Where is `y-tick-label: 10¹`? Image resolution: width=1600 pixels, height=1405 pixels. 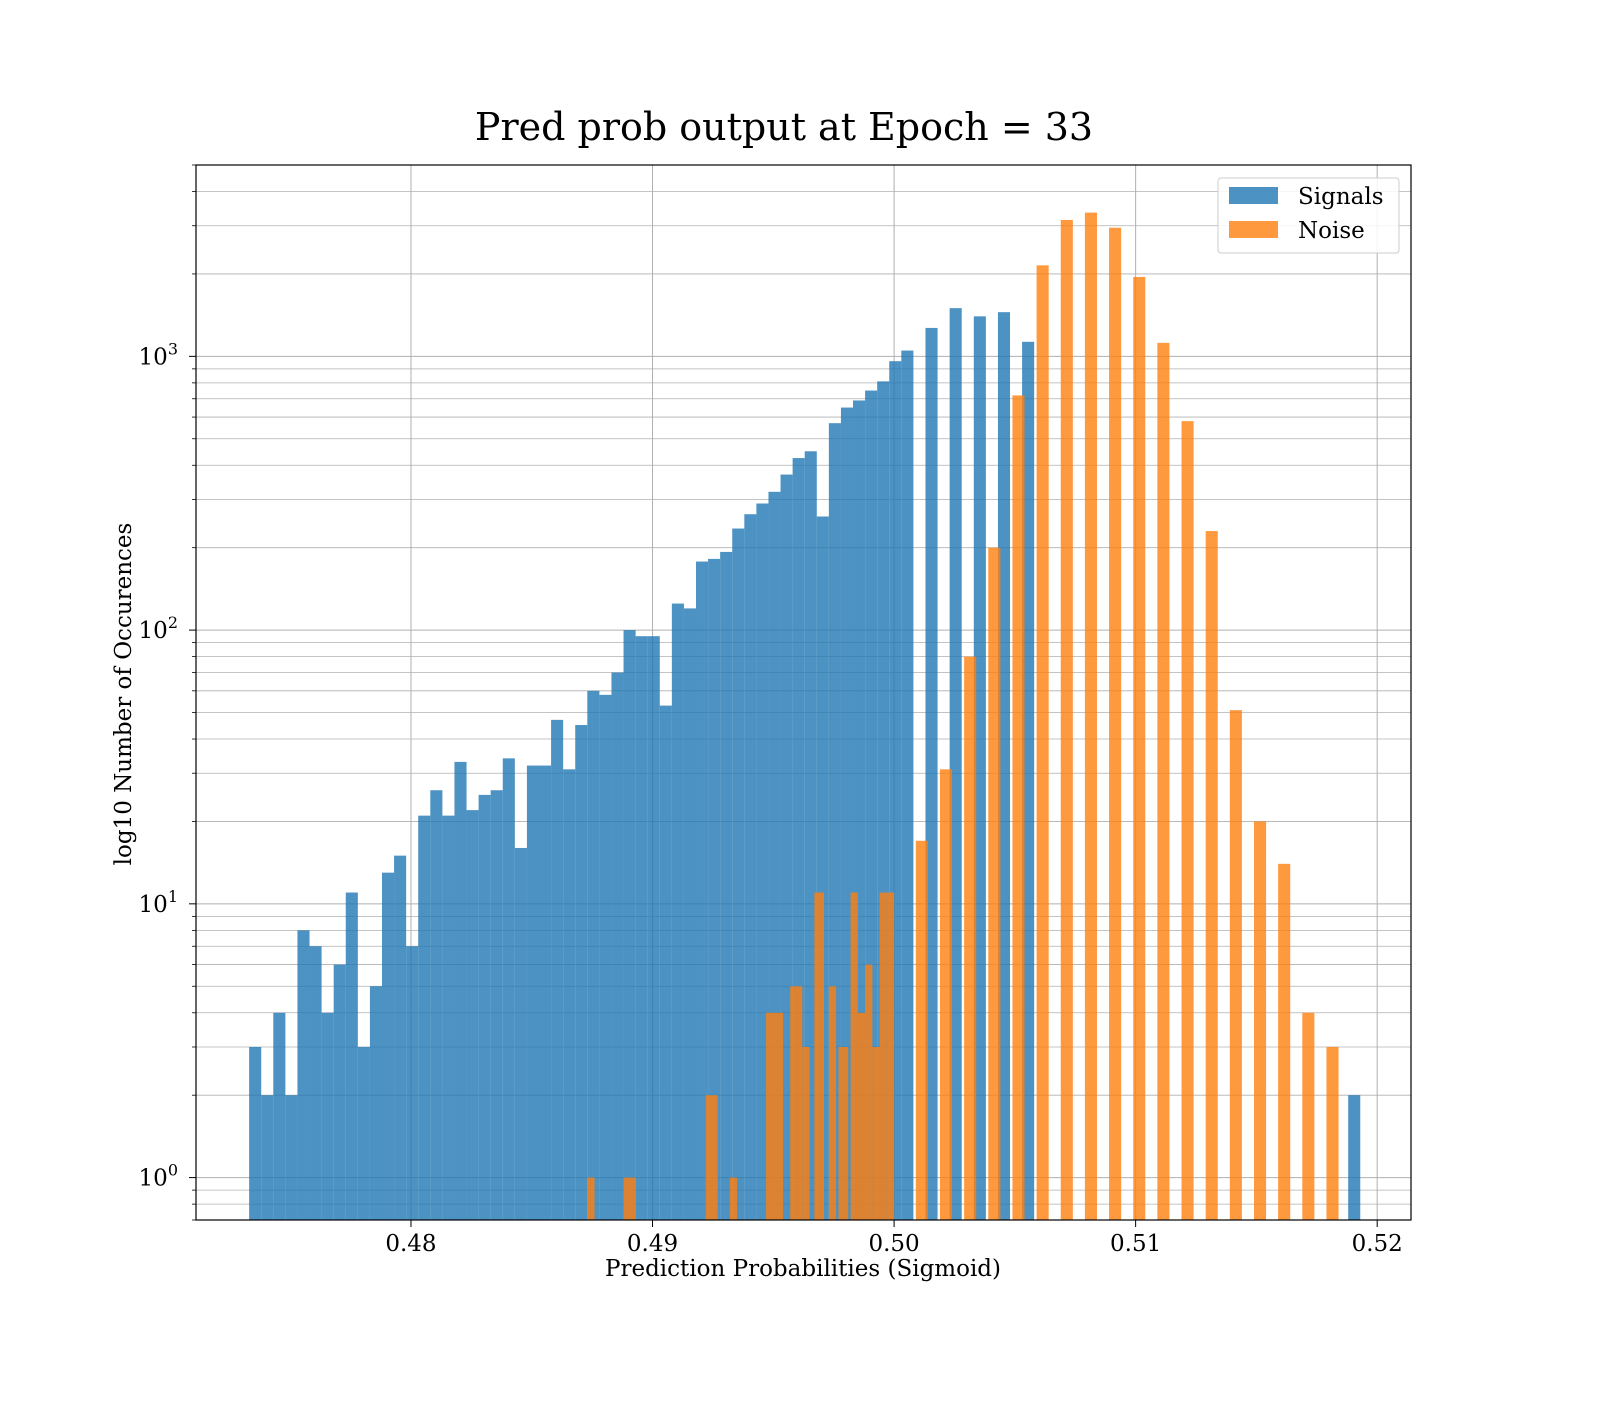 y-tick-label: 10¹ is located at coordinates (158, 902).